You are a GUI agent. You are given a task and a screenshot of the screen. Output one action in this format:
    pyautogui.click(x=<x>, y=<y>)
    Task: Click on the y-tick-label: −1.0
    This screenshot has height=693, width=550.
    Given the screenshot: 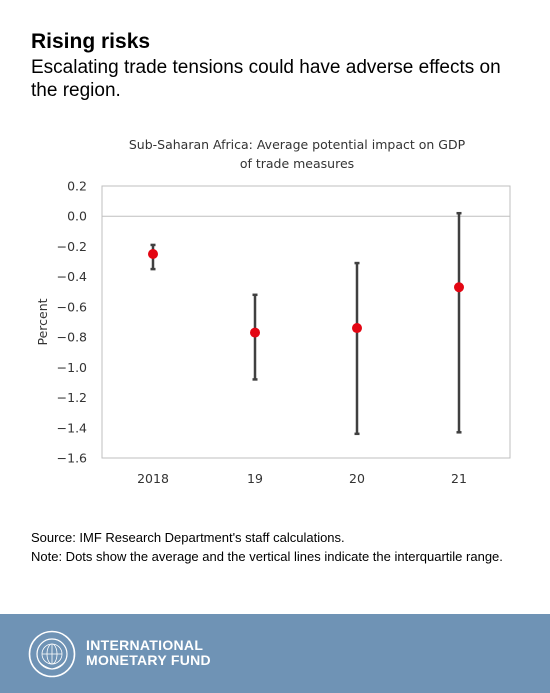 What is the action you would take?
    pyautogui.click(x=72, y=367)
    